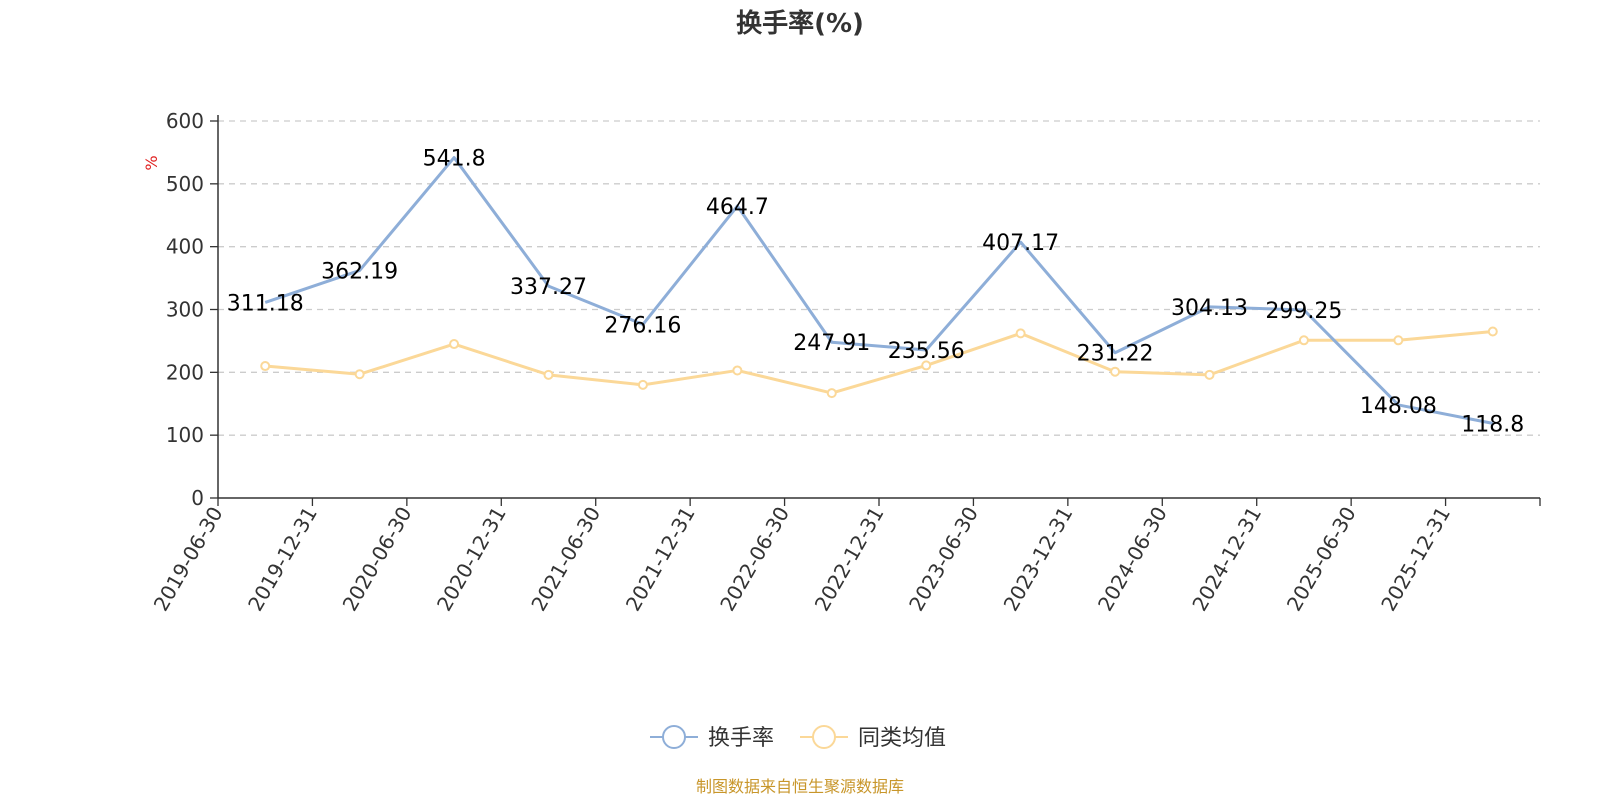  What do you see at coordinates (185, 184) in the screenshot?
I see `y-tick-label: 500` at bounding box center [185, 184].